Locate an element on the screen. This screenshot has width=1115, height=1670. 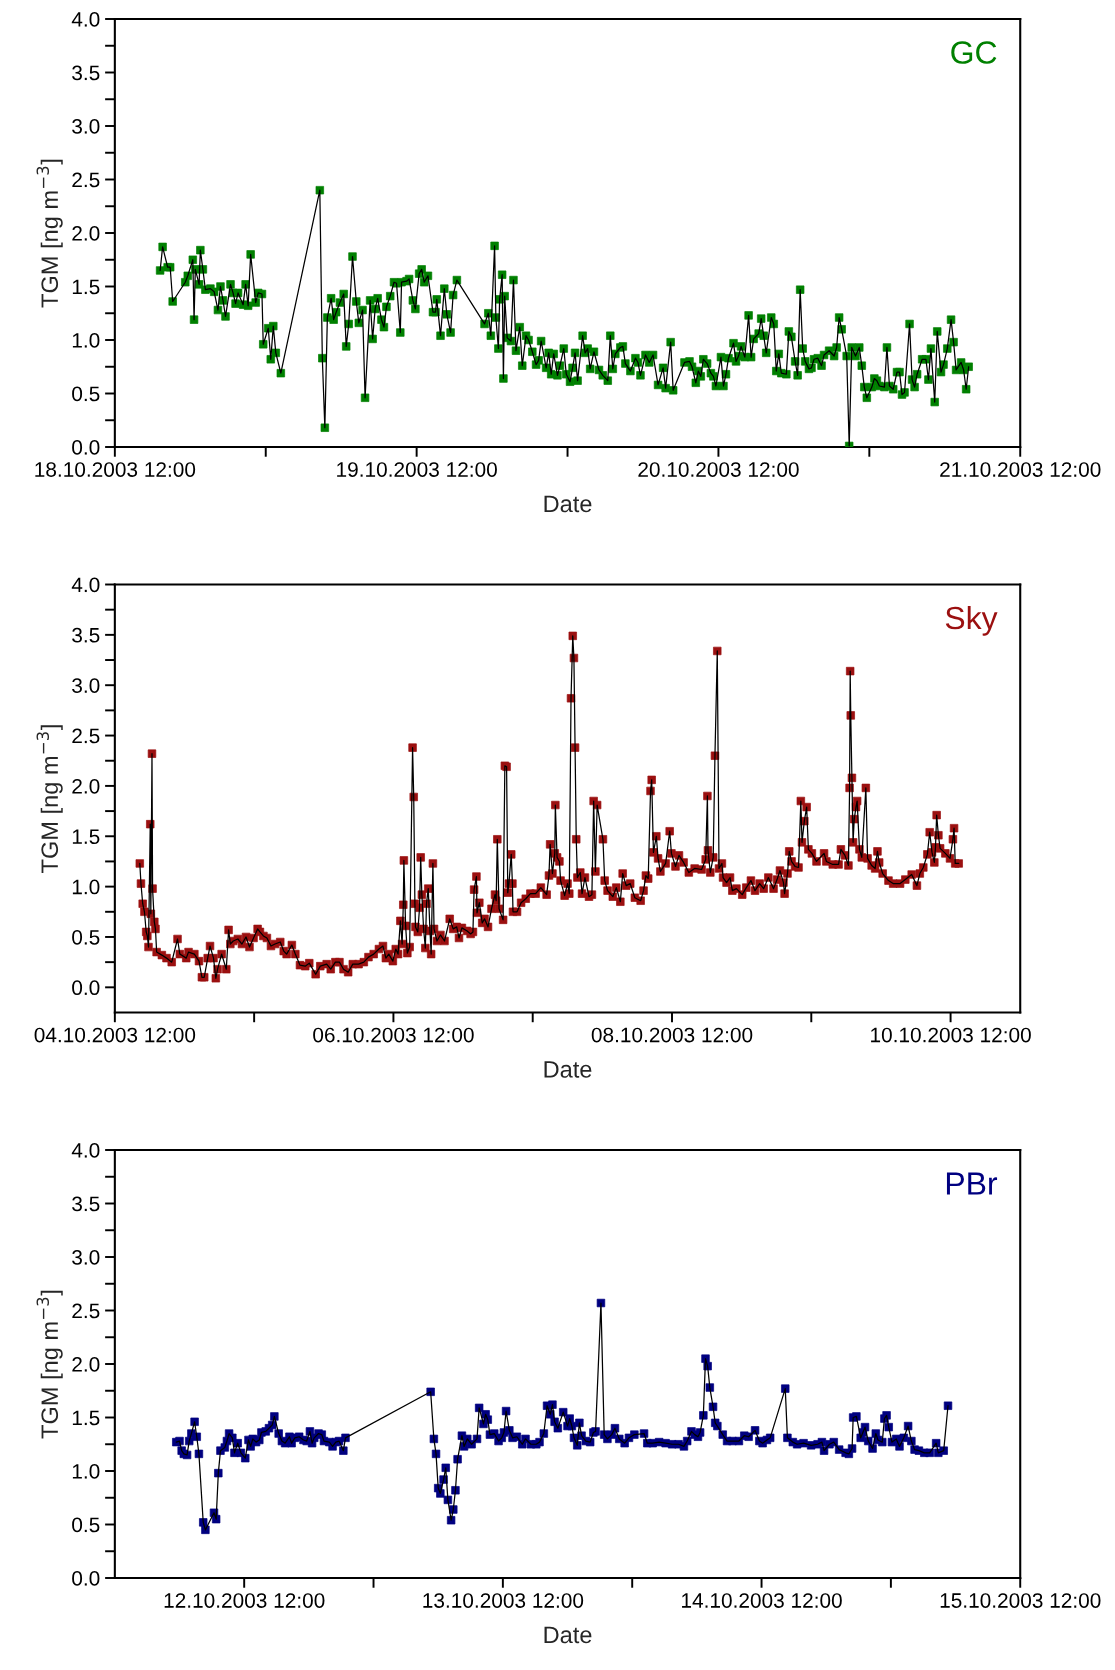
x-tick-label: 14.10.2003 12:00 is located at coordinates (762, 1600).